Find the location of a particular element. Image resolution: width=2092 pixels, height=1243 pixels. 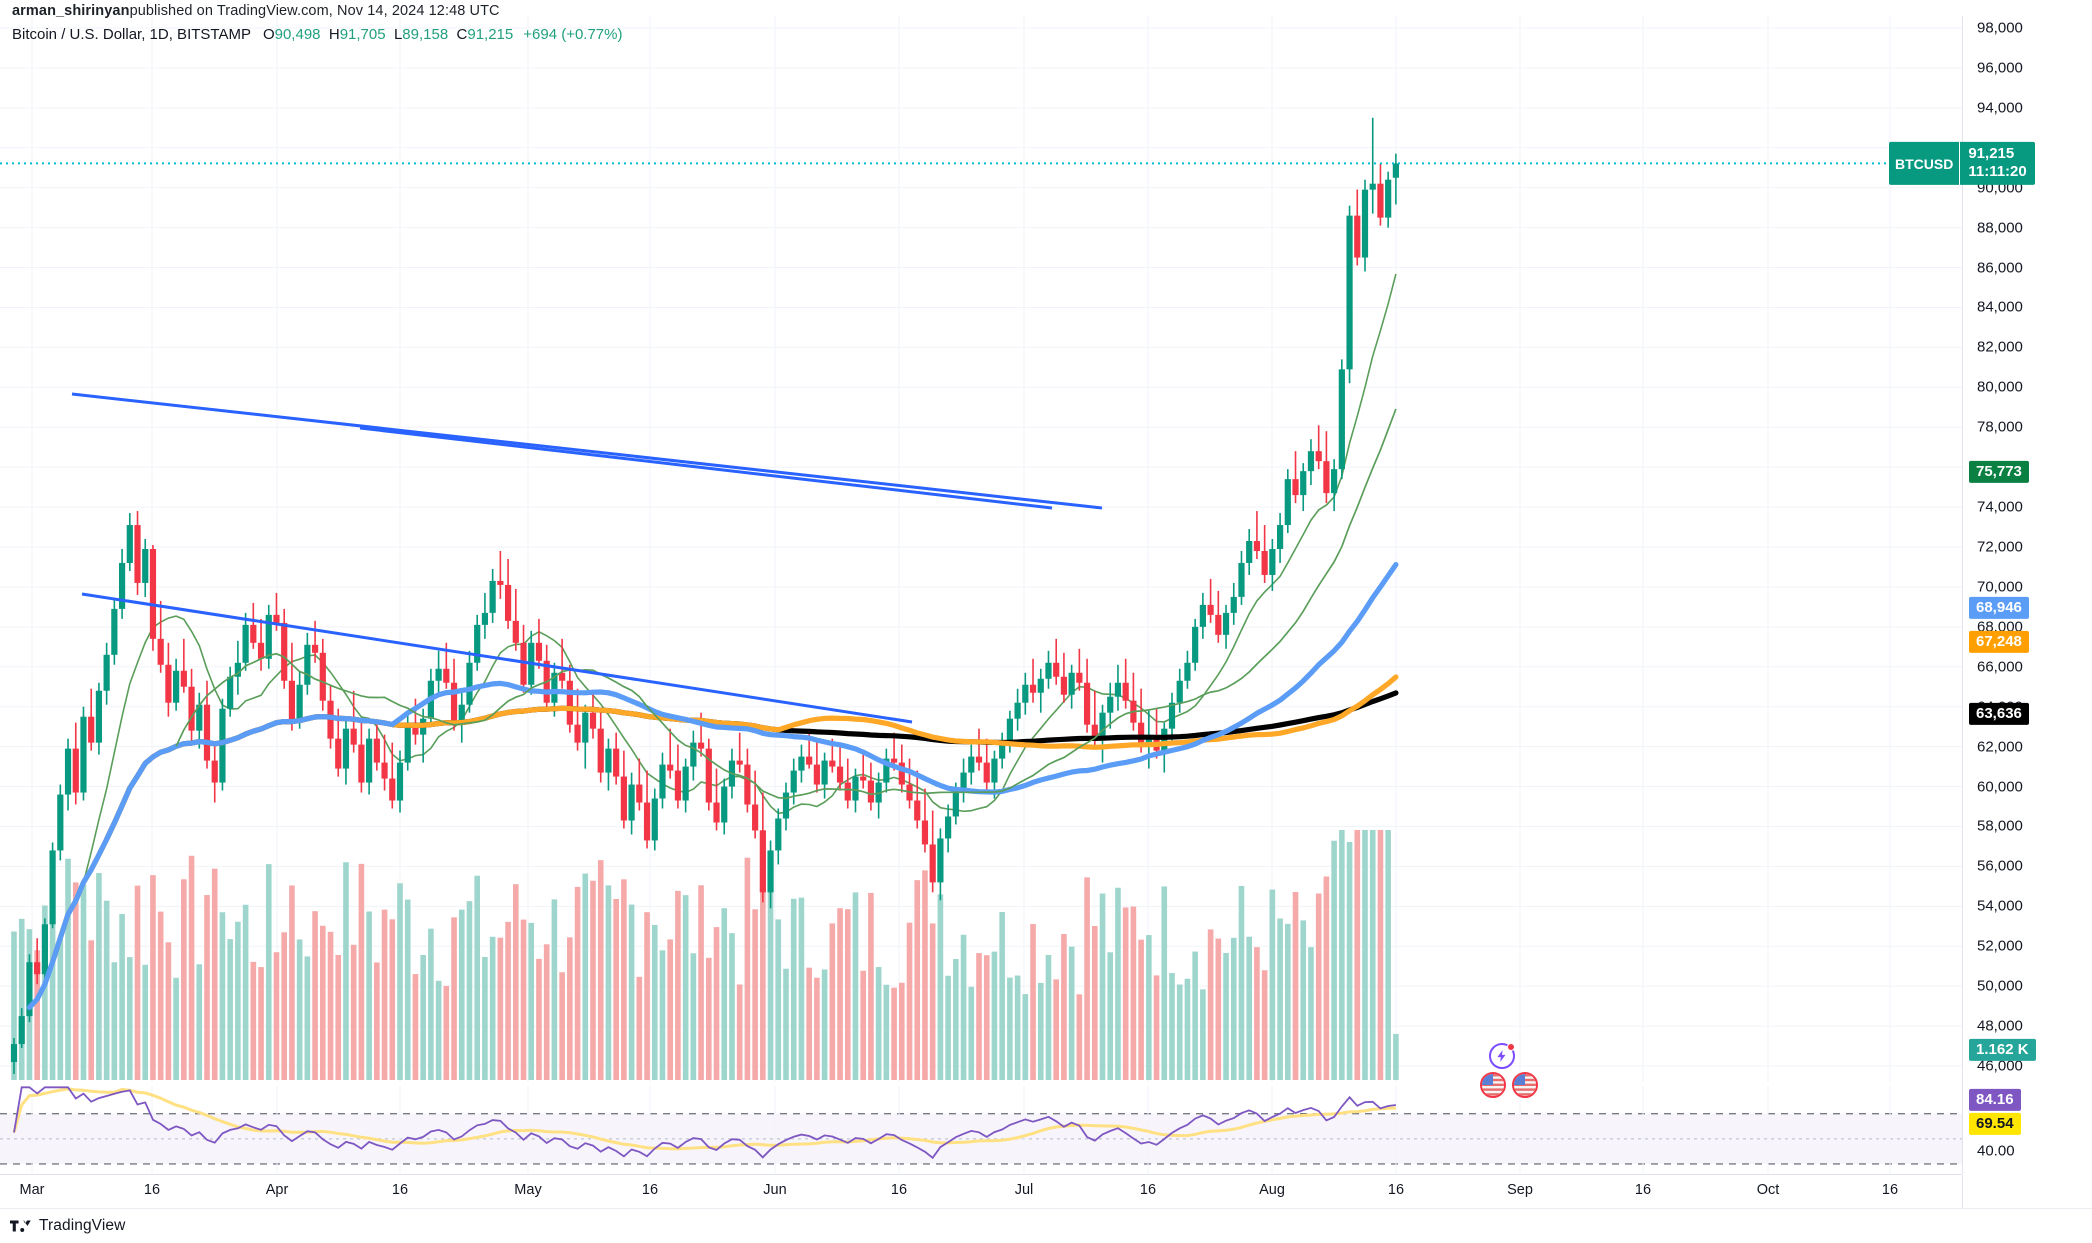

rsi-value-tag: 84.16 is located at coordinates (1995, 1100).